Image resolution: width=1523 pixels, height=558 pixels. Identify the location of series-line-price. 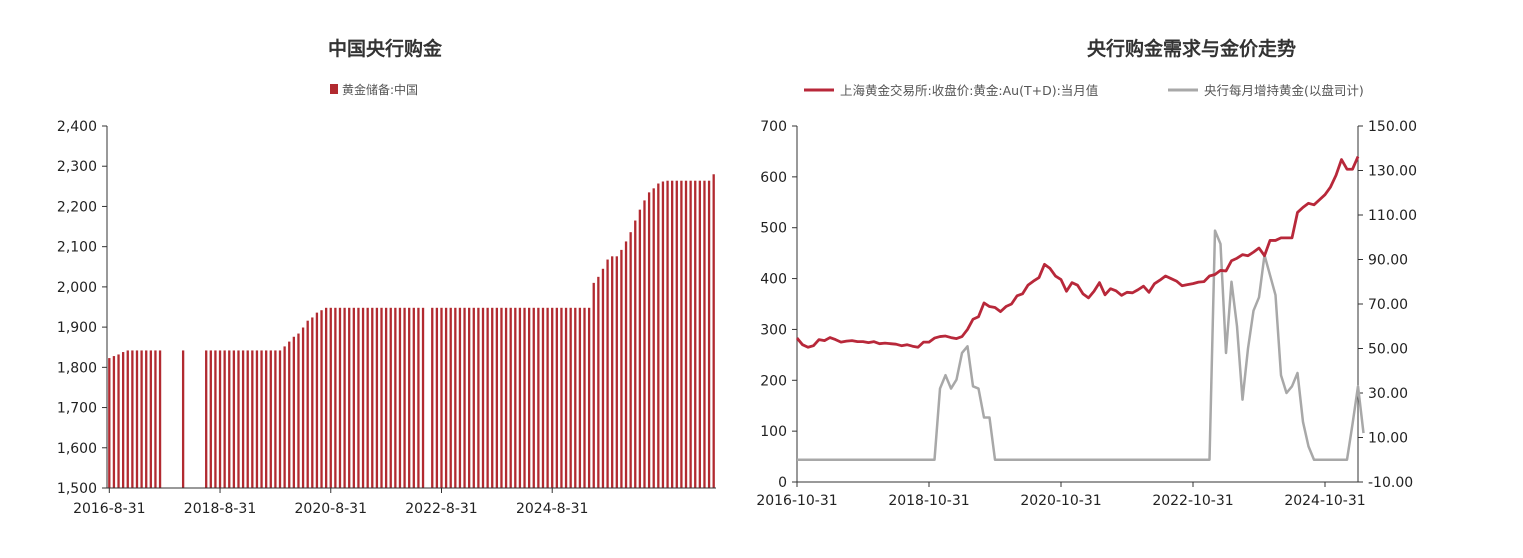
(1077, 252).